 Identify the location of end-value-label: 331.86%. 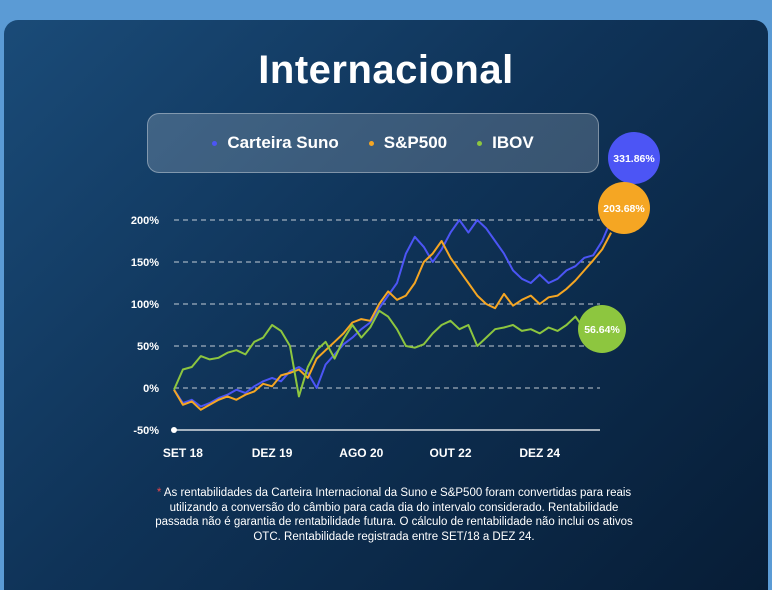
(634, 159).